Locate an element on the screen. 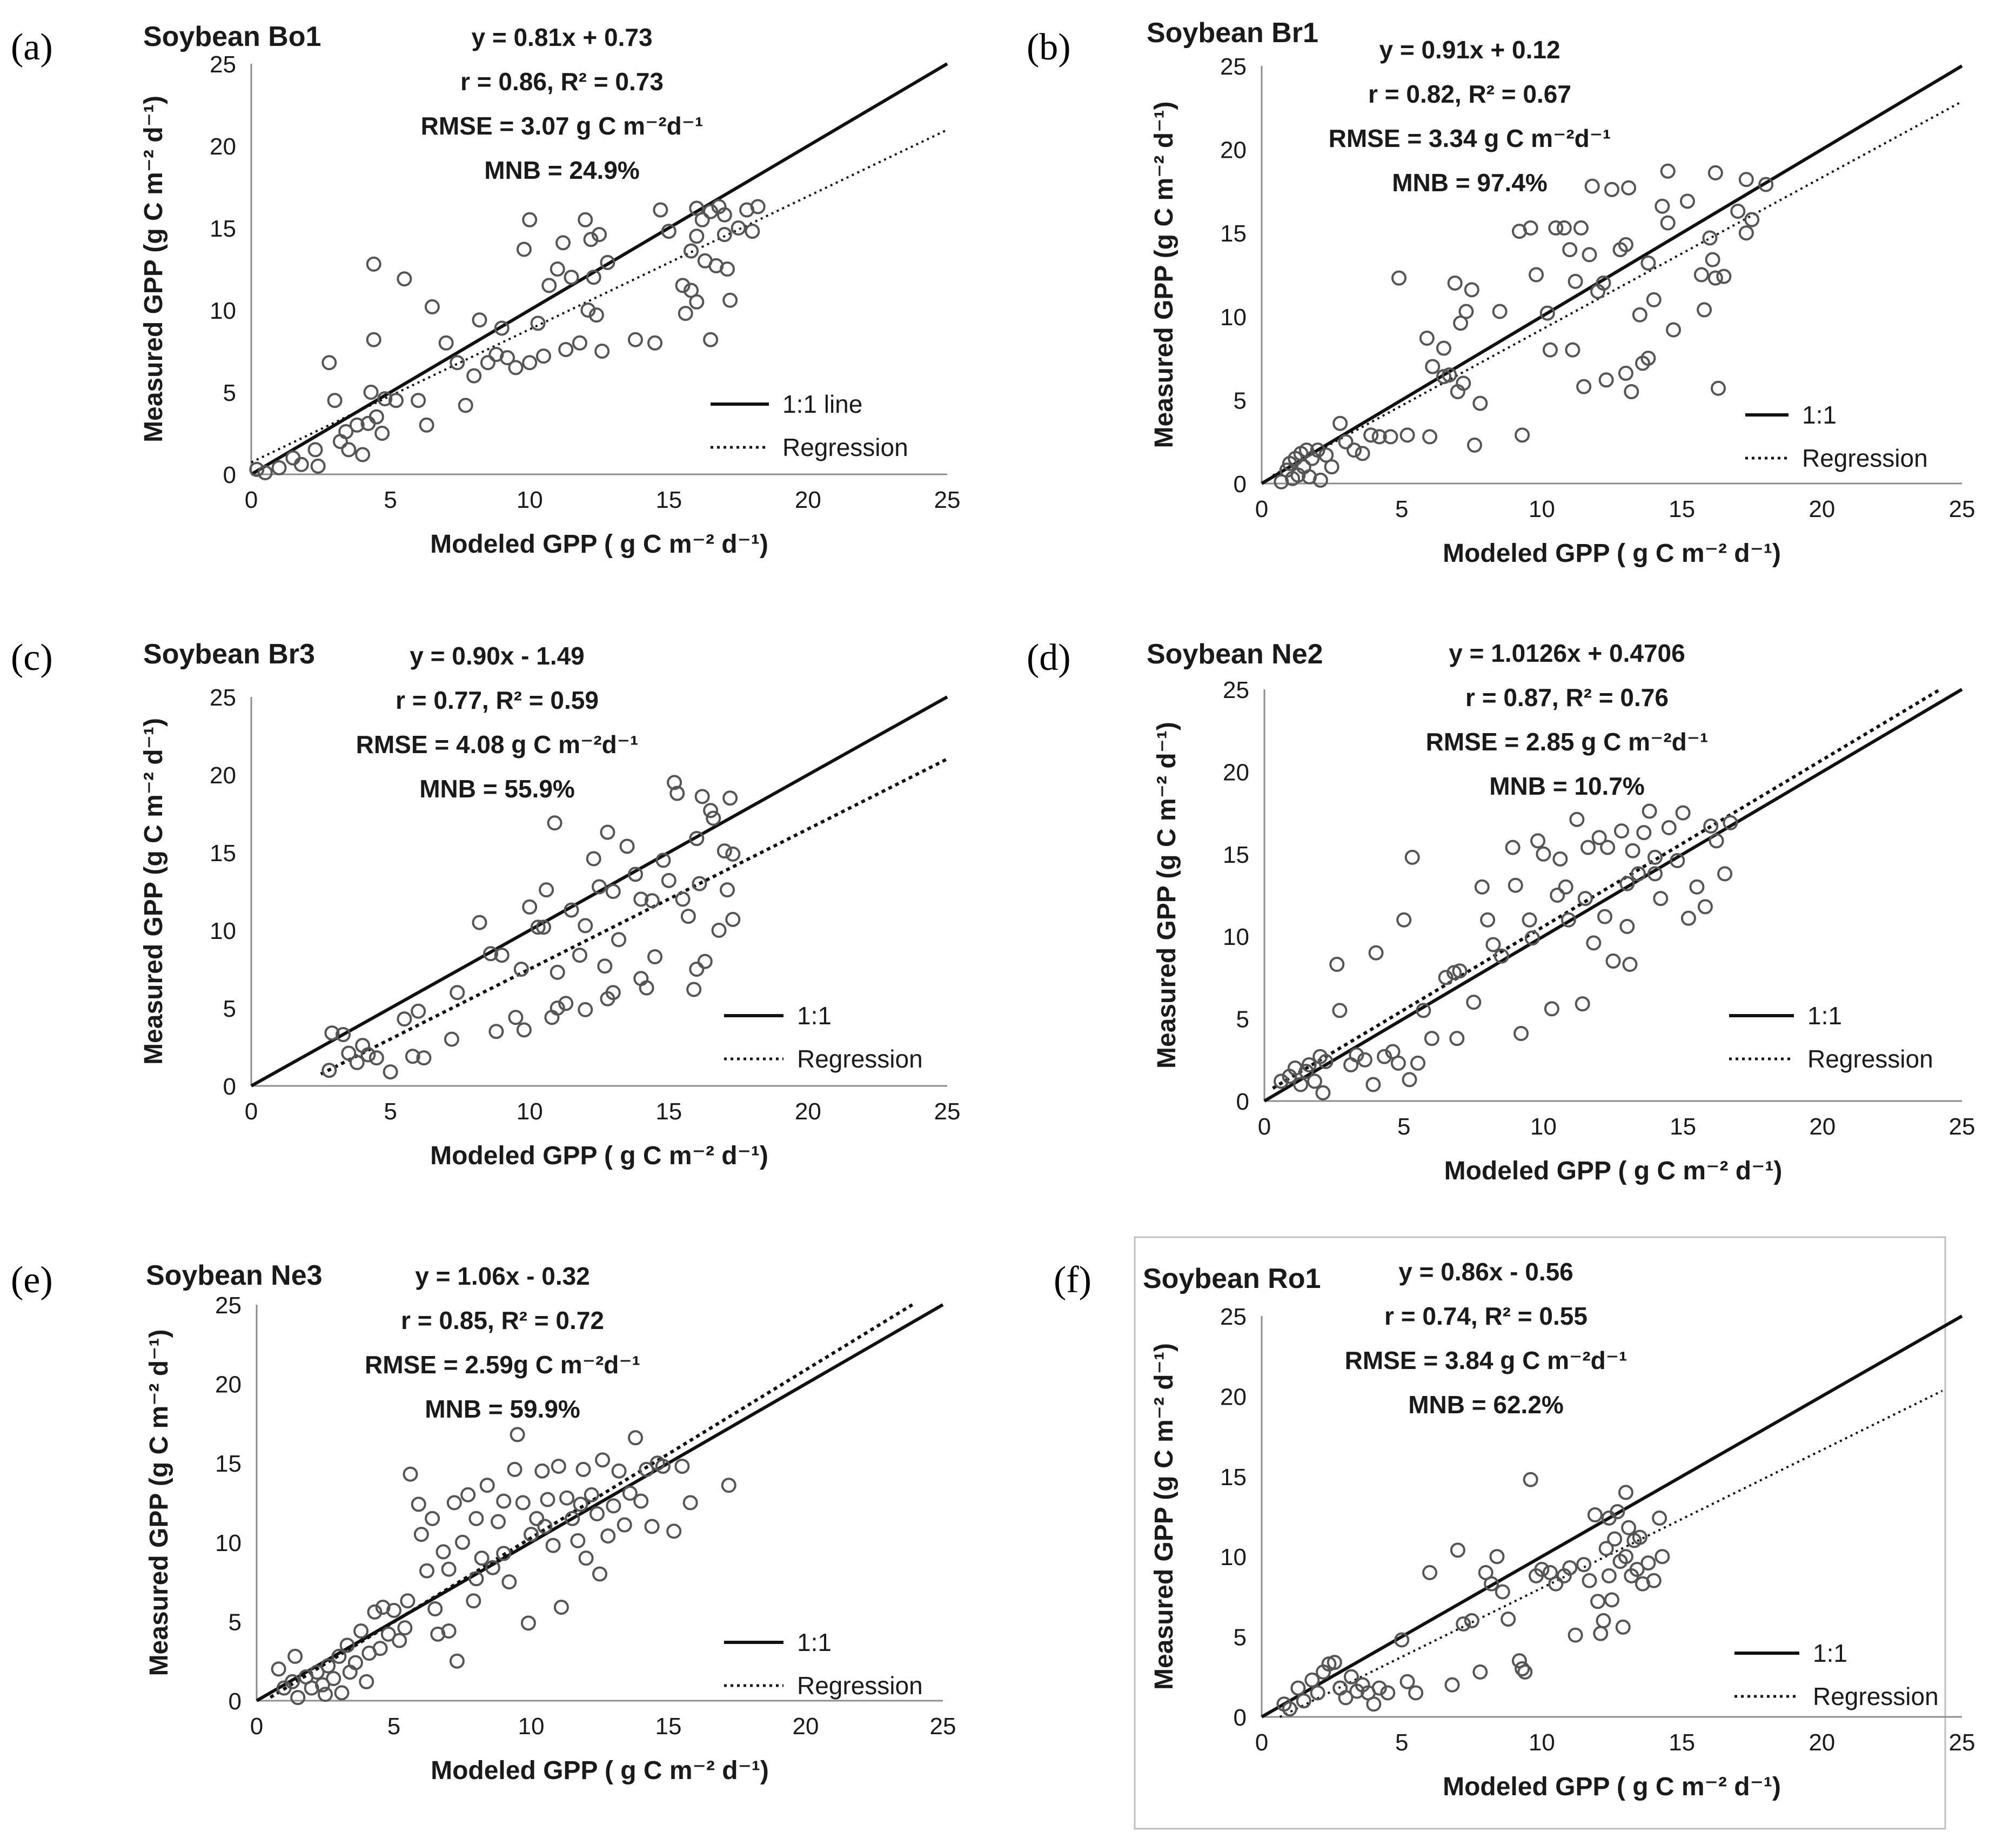  x-tick-label: 5 is located at coordinates (390, 500).